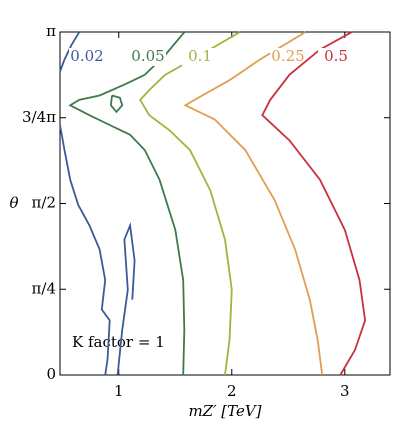 The height and width of the screenshot is (436, 407). I want to click on contour-label: 0.05, so click(147, 56).